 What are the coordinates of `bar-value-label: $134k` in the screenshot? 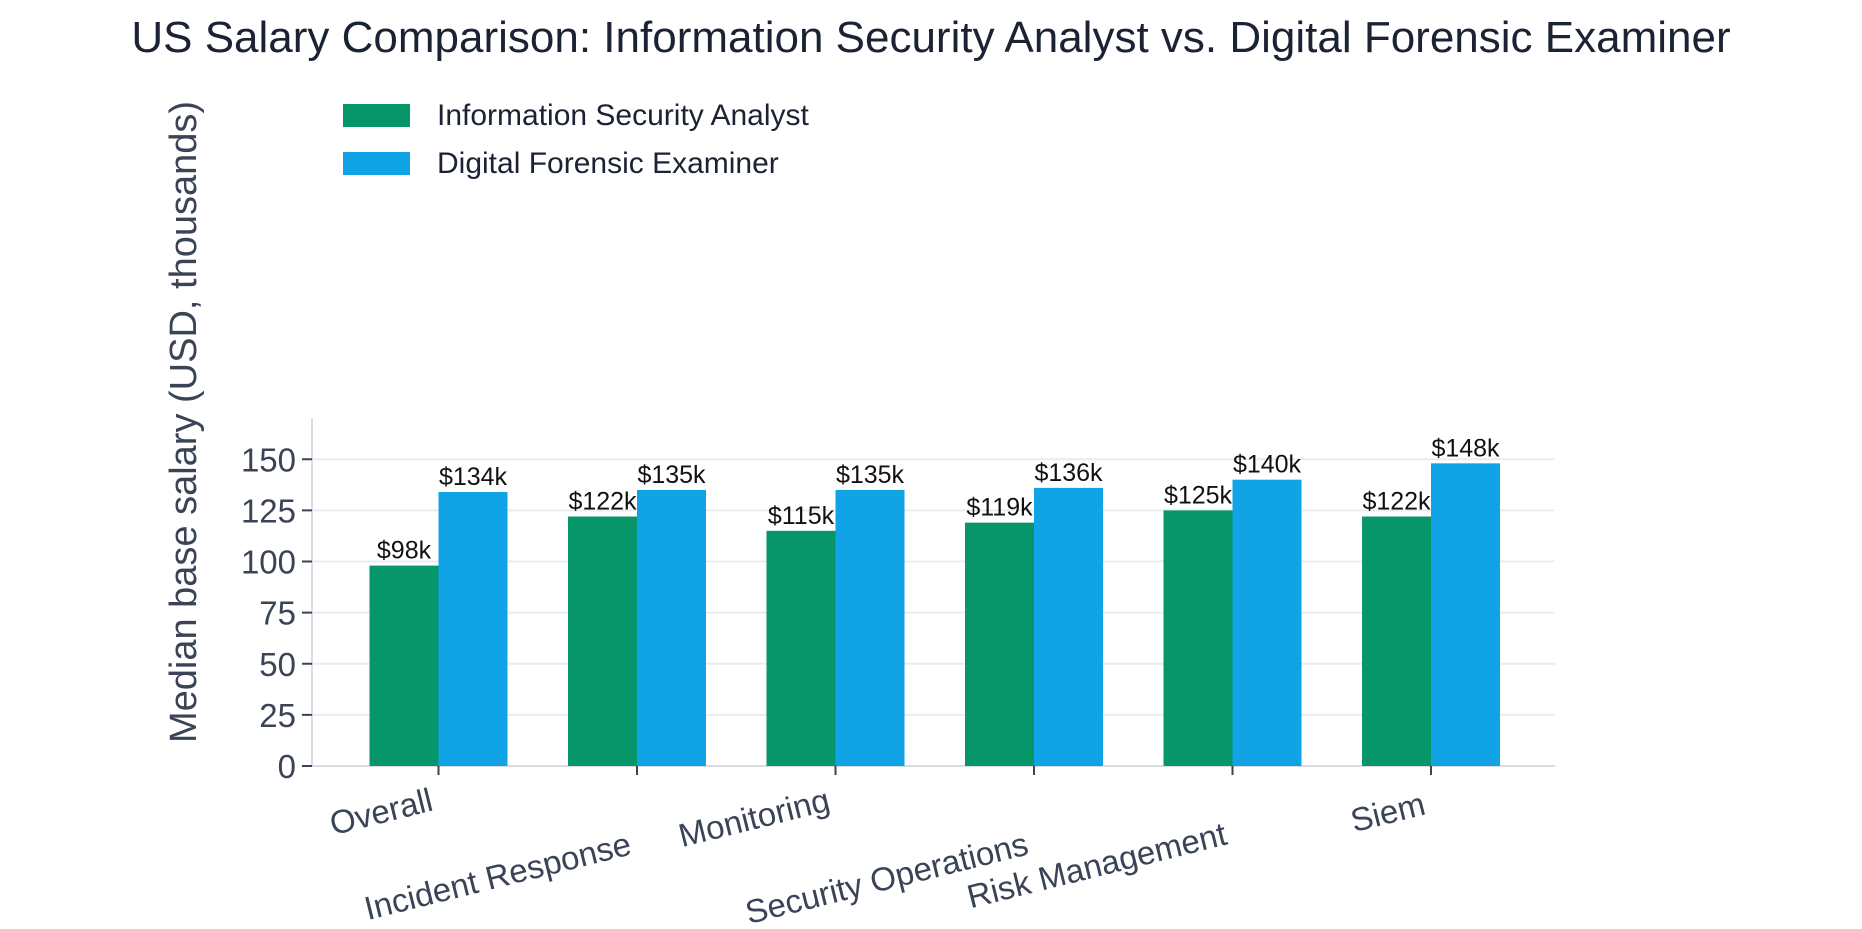 It's located at (473, 477).